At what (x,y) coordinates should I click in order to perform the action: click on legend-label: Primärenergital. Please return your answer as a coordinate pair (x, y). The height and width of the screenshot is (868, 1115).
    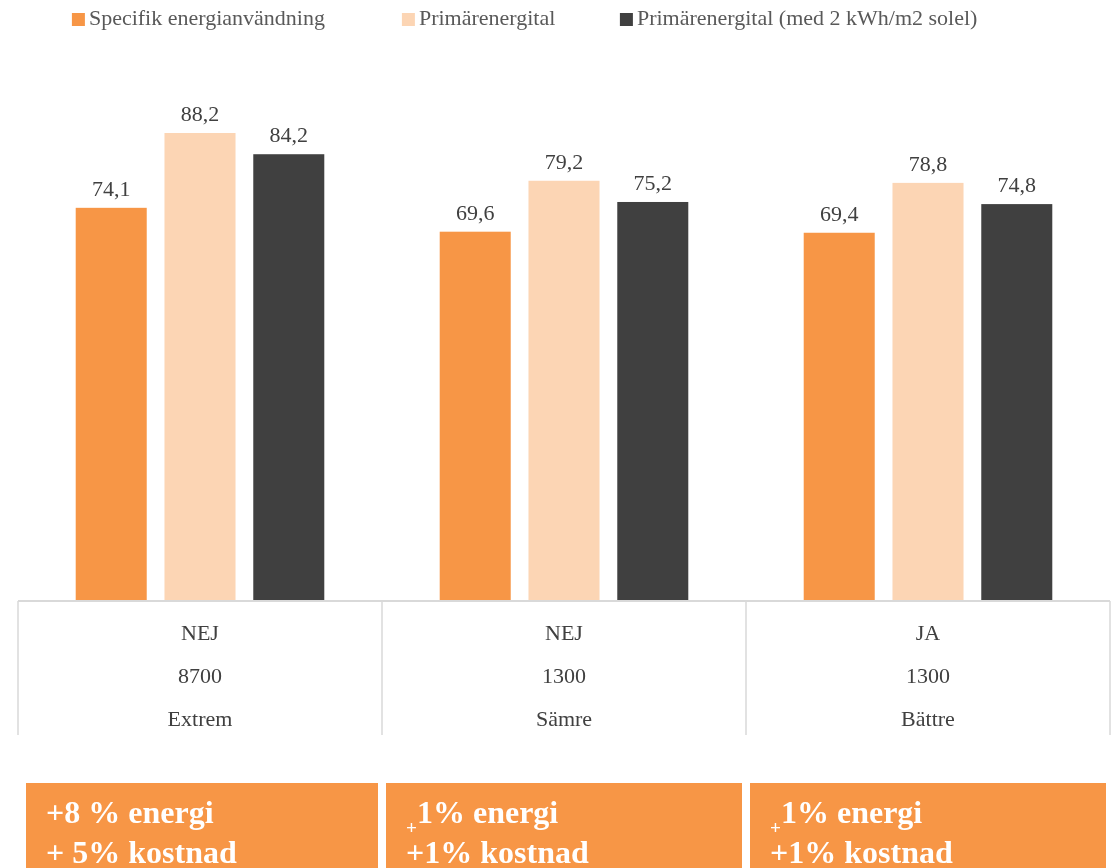
    Looking at the image, I should click on (487, 18).